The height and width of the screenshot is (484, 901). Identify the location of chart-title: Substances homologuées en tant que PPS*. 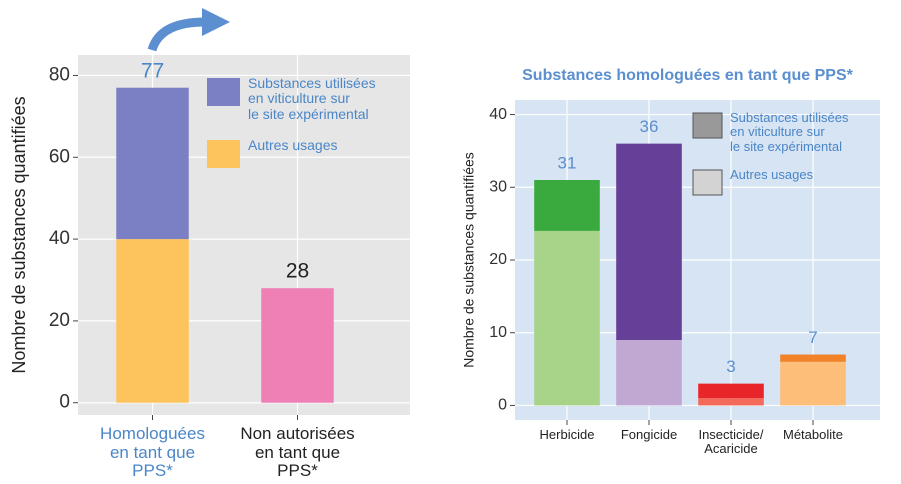
(688, 75).